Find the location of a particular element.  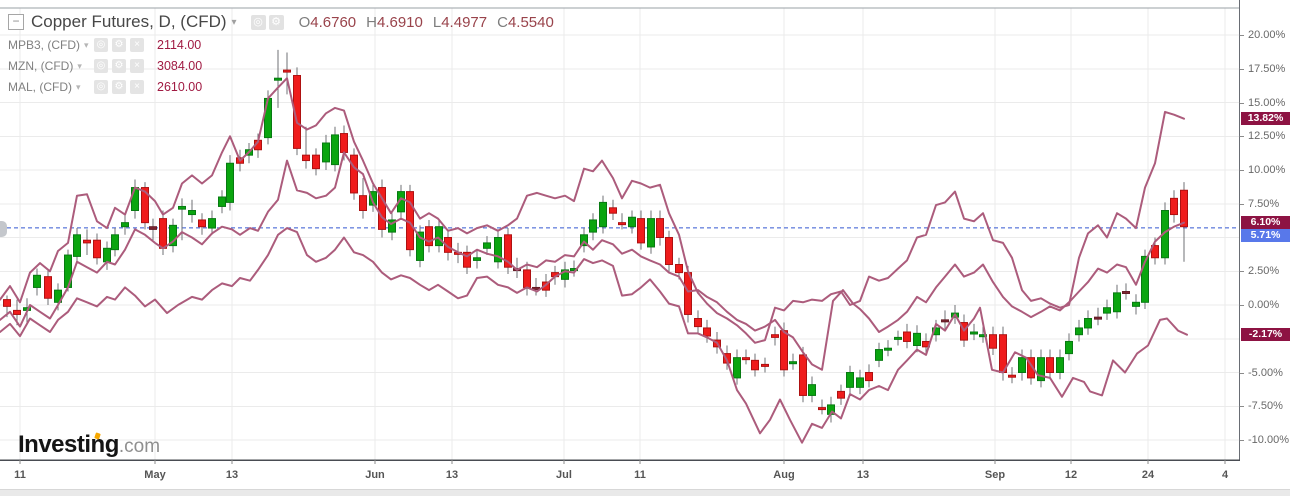

time-axis-label: Jun is located at coordinates (375, 475).